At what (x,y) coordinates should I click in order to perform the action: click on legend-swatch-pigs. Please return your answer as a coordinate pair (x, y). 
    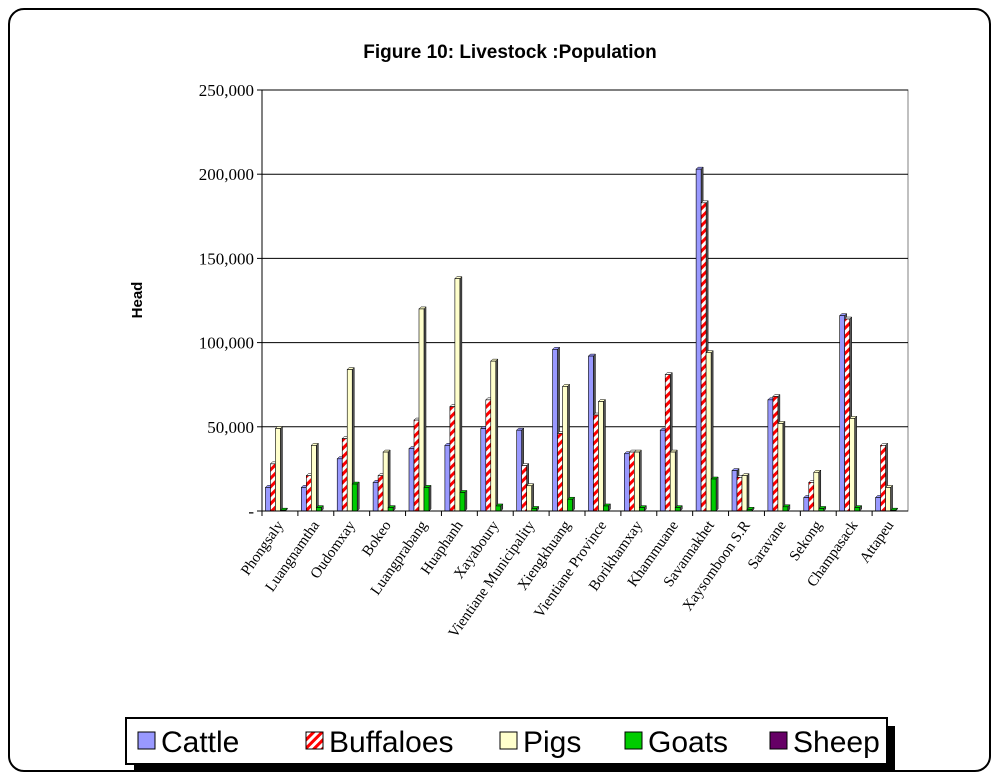
    Looking at the image, I should click on (508, 740).